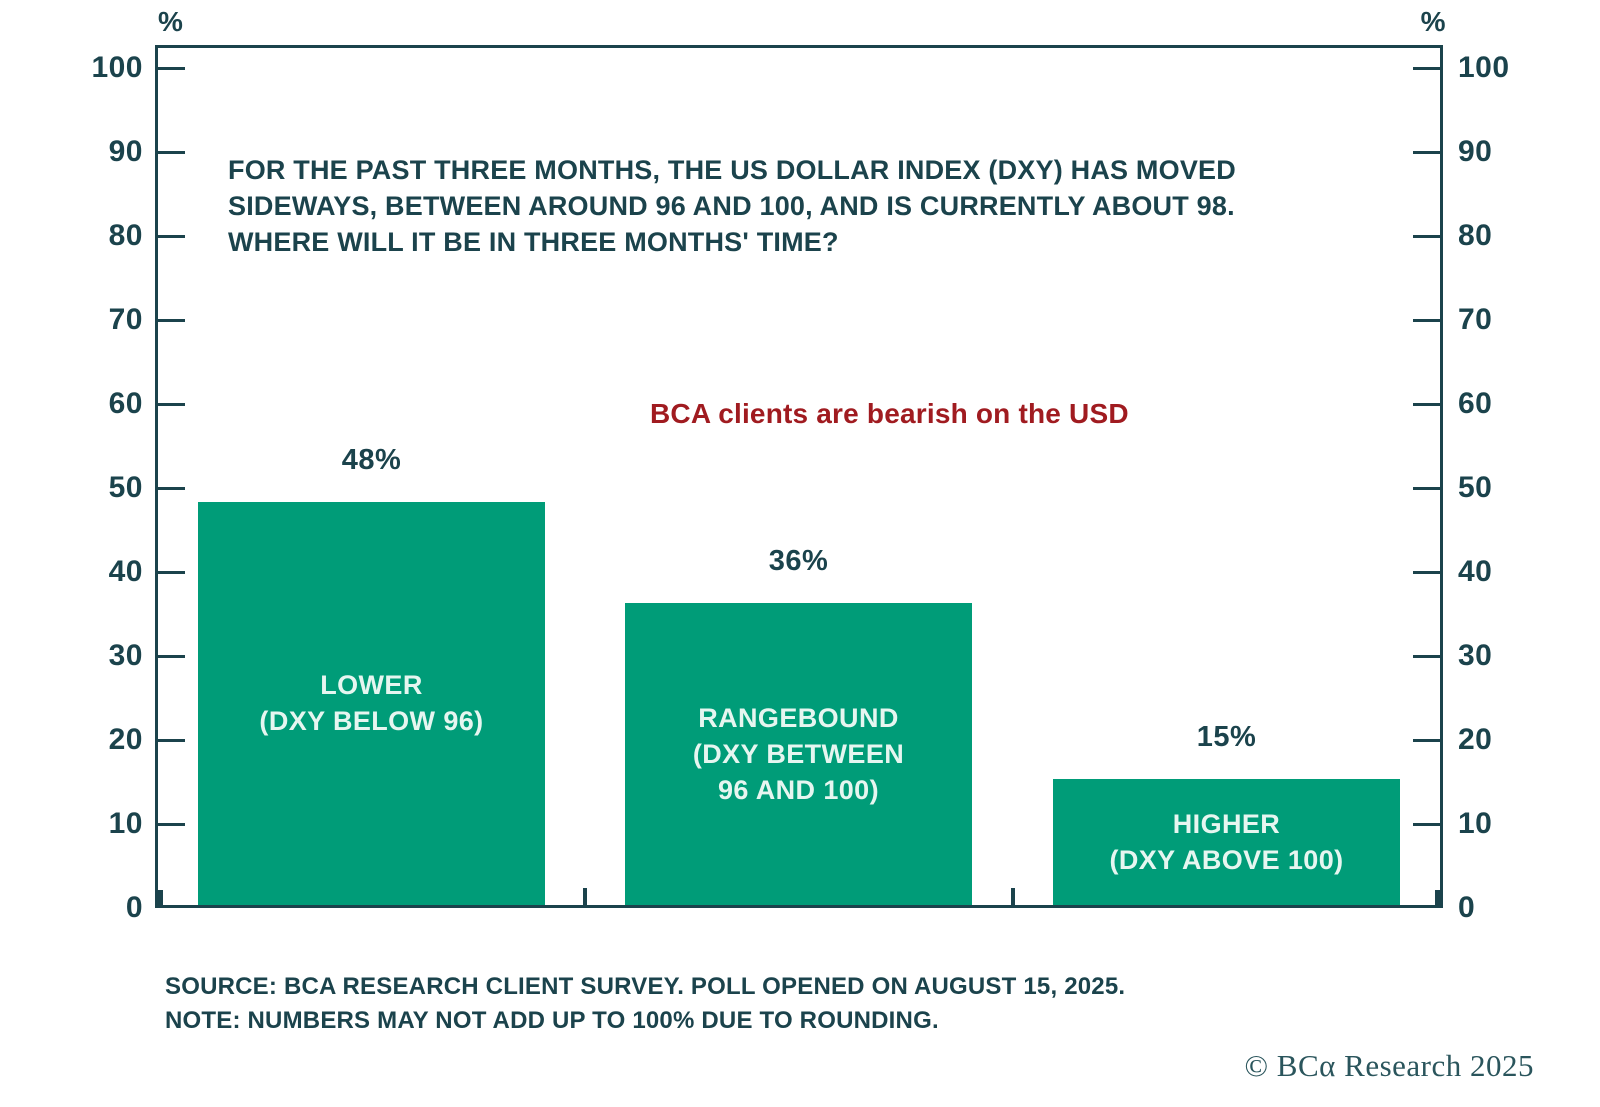  What do you see at coordinates (125, 319) in the screenshot?
I see `y-label-left-70: 70` at bounding box center [125, 319].